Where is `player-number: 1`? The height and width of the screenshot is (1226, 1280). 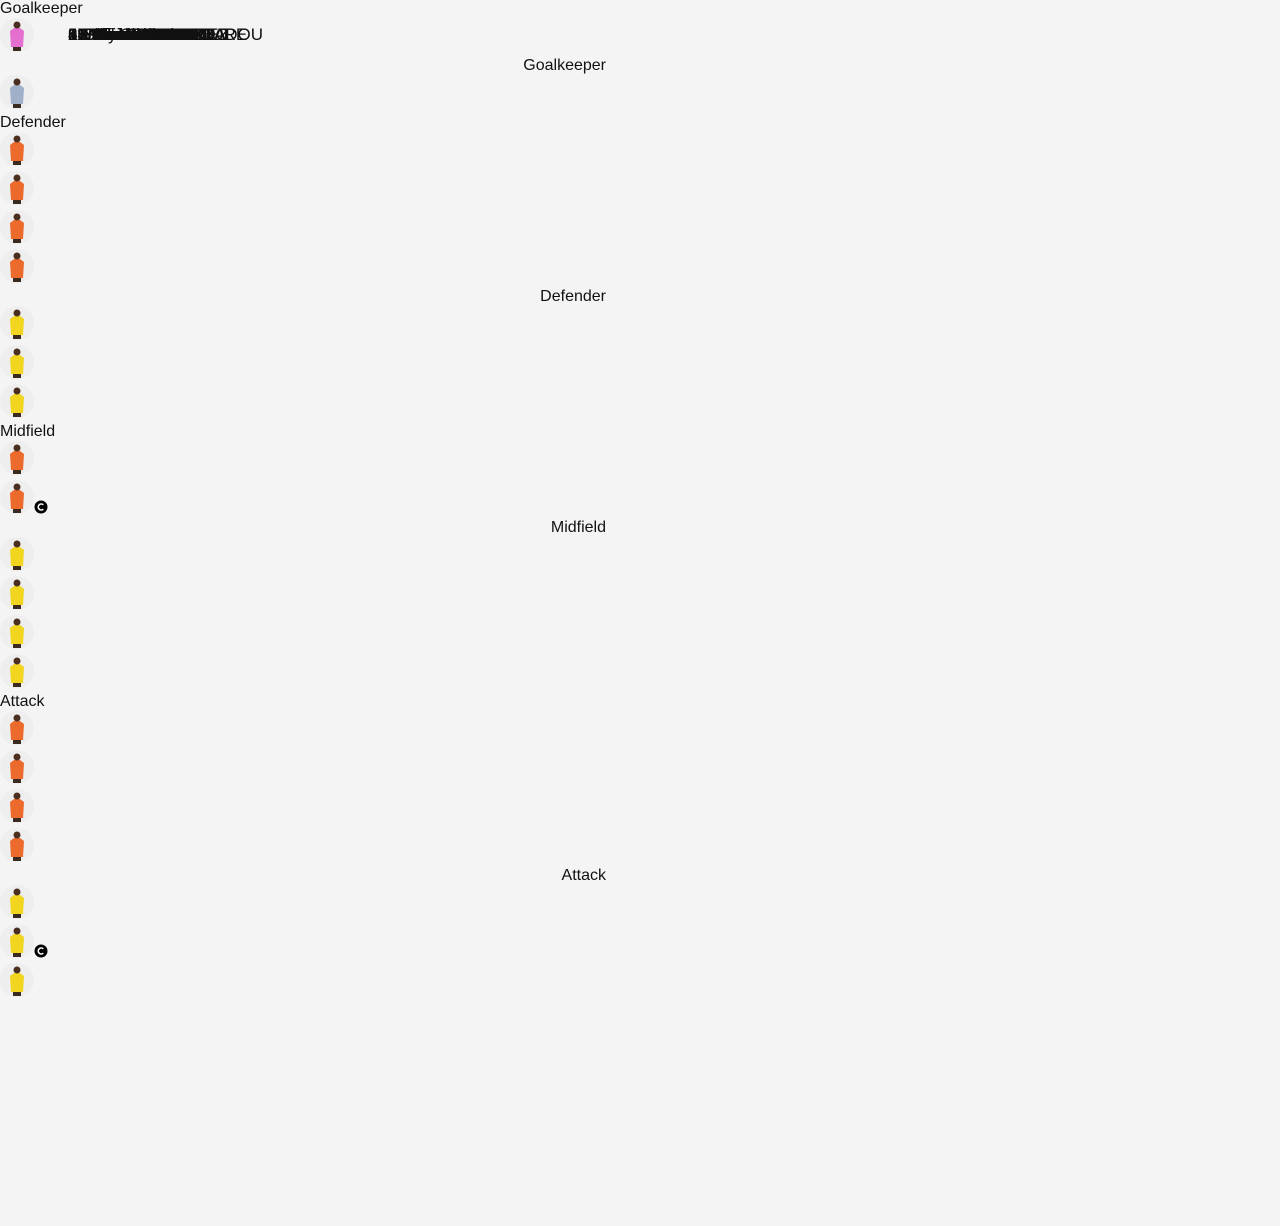
player-number: 1 is located at coordinates (73, 34).